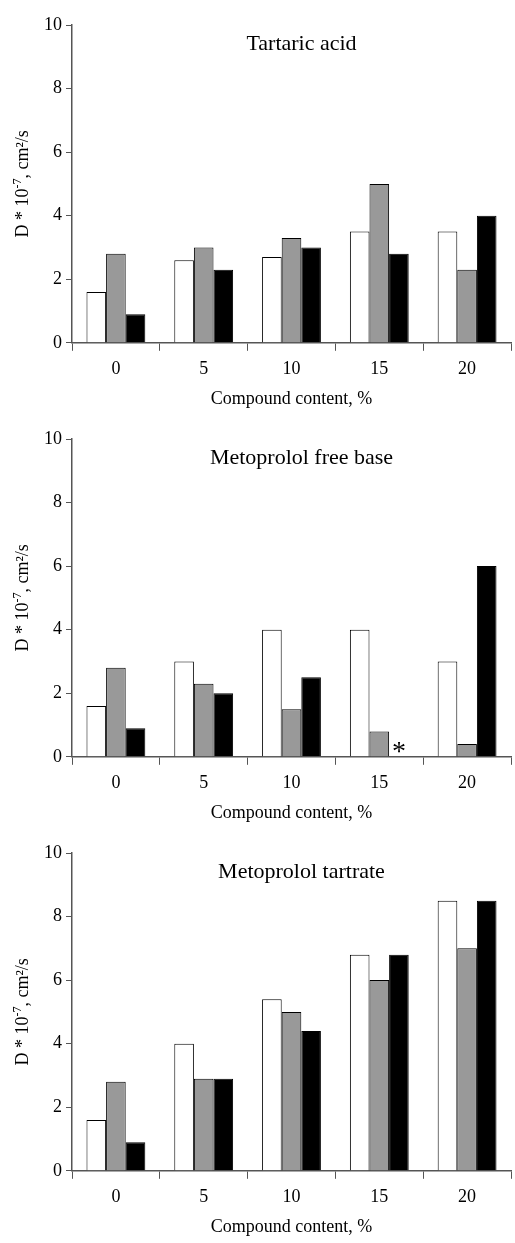  Describe the element at coordinates (301, 870) in the screenshot. I see `chart-title: Metoprolol tartrate` at that location.